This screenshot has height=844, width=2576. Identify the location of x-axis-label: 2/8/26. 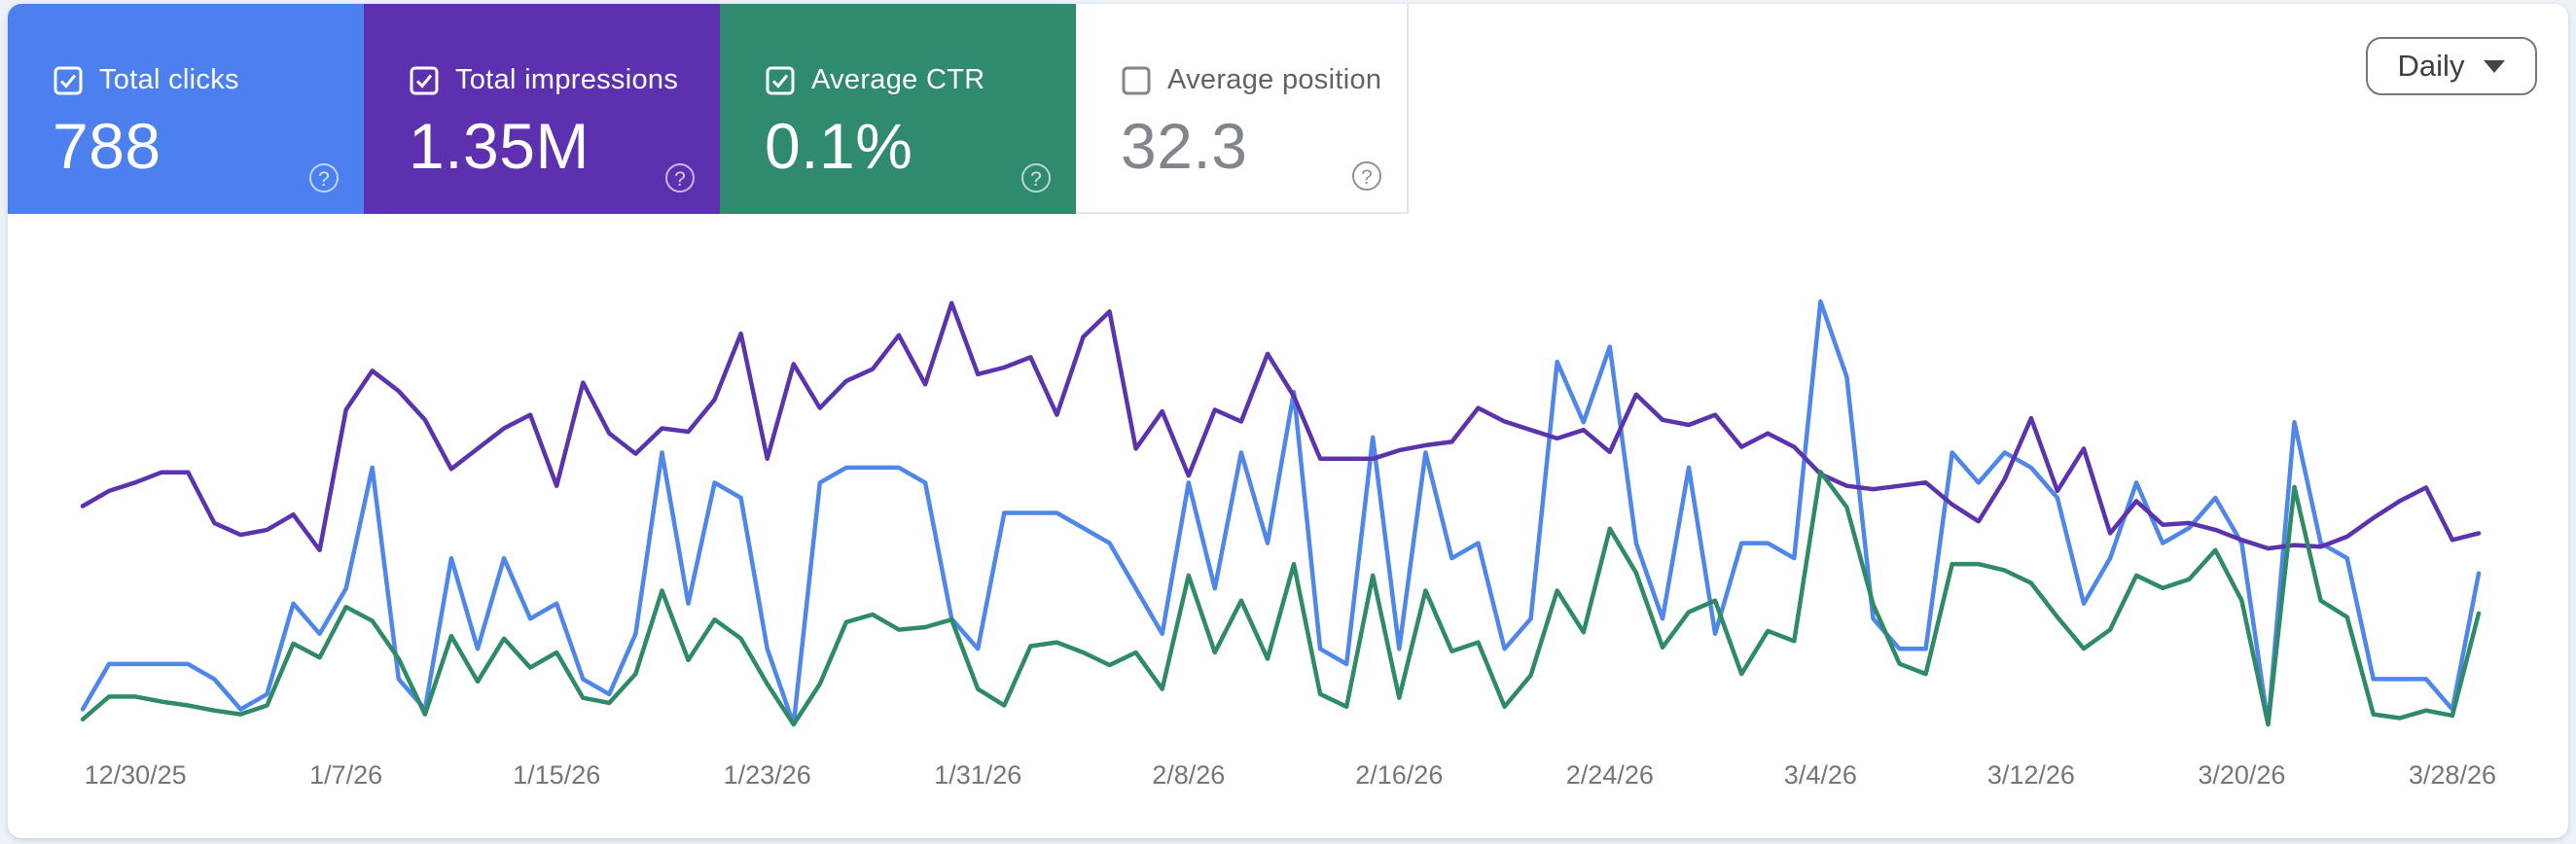
(1189, 775).